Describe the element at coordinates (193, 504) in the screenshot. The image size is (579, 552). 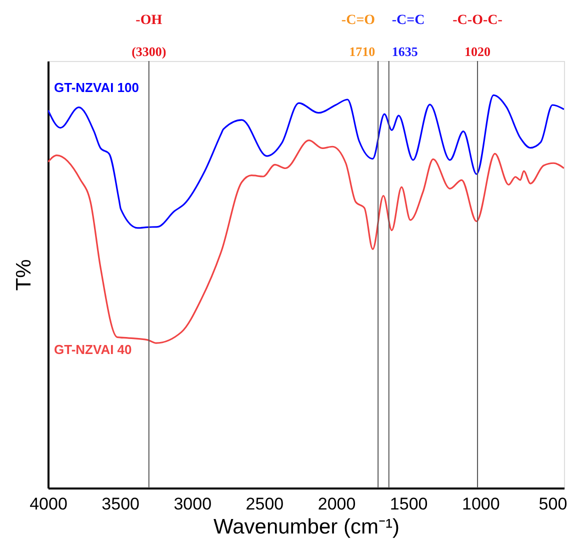
I see `x-tick-label: 3000` at that location.